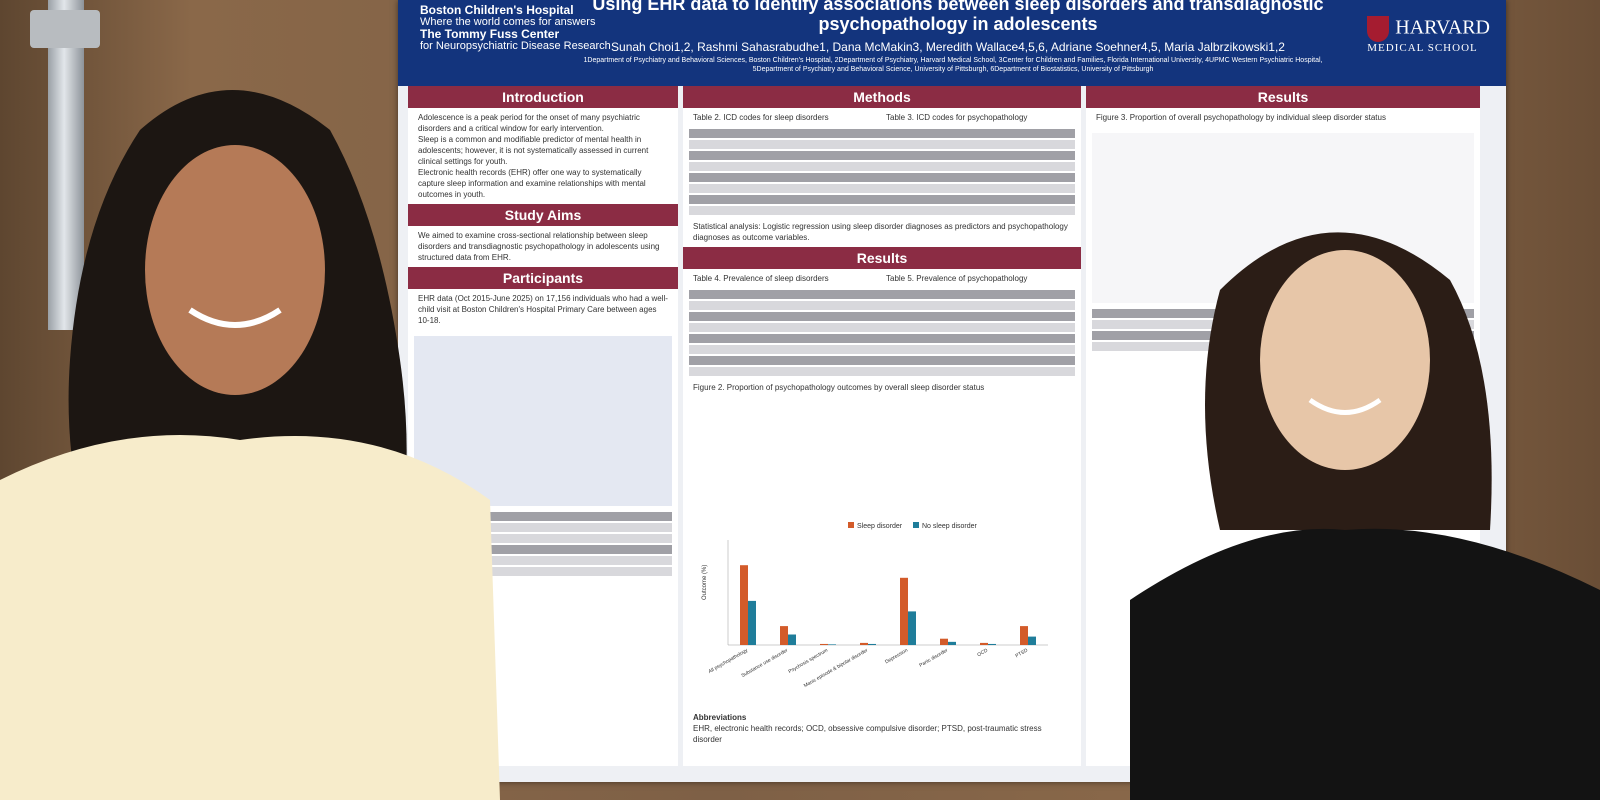 Image resolution: width=1600 pixels, height=800 pixels. What do you see at coordinates (882, 258) in the screenshot?
I see `results-mid-heading: Results` at bounding box center [882, 258].